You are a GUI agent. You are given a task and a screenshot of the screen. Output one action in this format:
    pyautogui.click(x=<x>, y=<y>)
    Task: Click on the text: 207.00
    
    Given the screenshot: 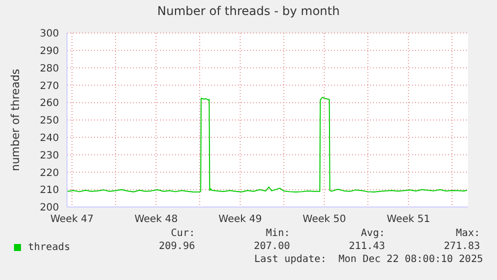 What is the action you would take?
    pyautogui.click(x=271, y=247)
    